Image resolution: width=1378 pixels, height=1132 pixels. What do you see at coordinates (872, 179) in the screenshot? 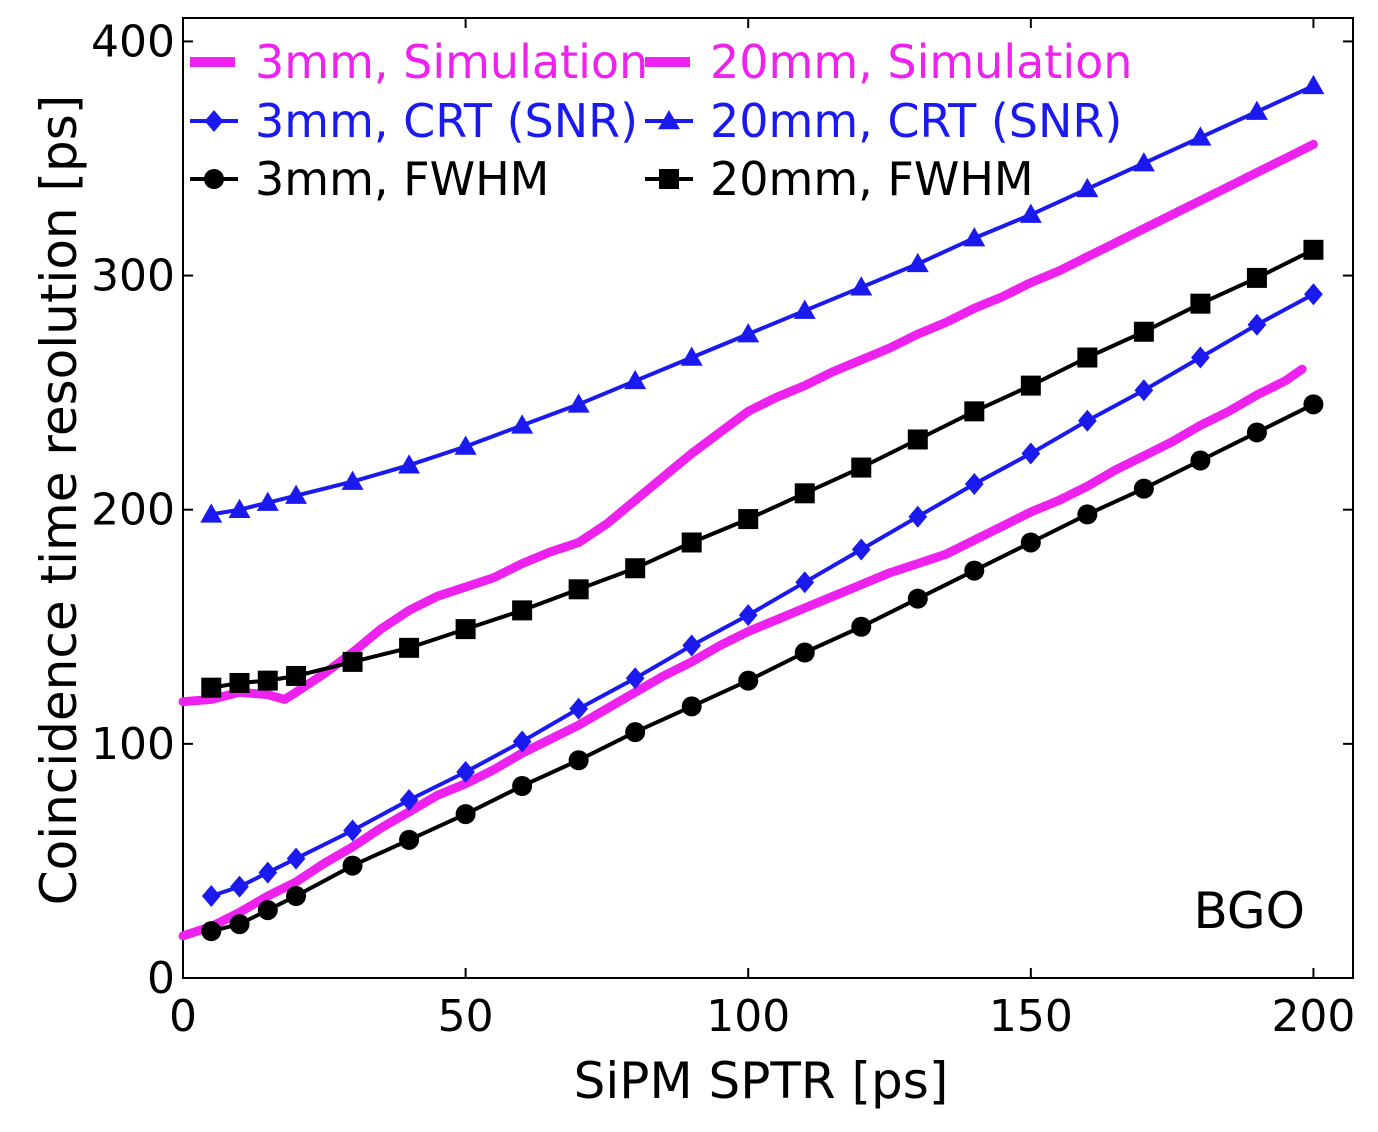
I see `legend-label: 20mm, FWHM` at bounding box center [872, 179].